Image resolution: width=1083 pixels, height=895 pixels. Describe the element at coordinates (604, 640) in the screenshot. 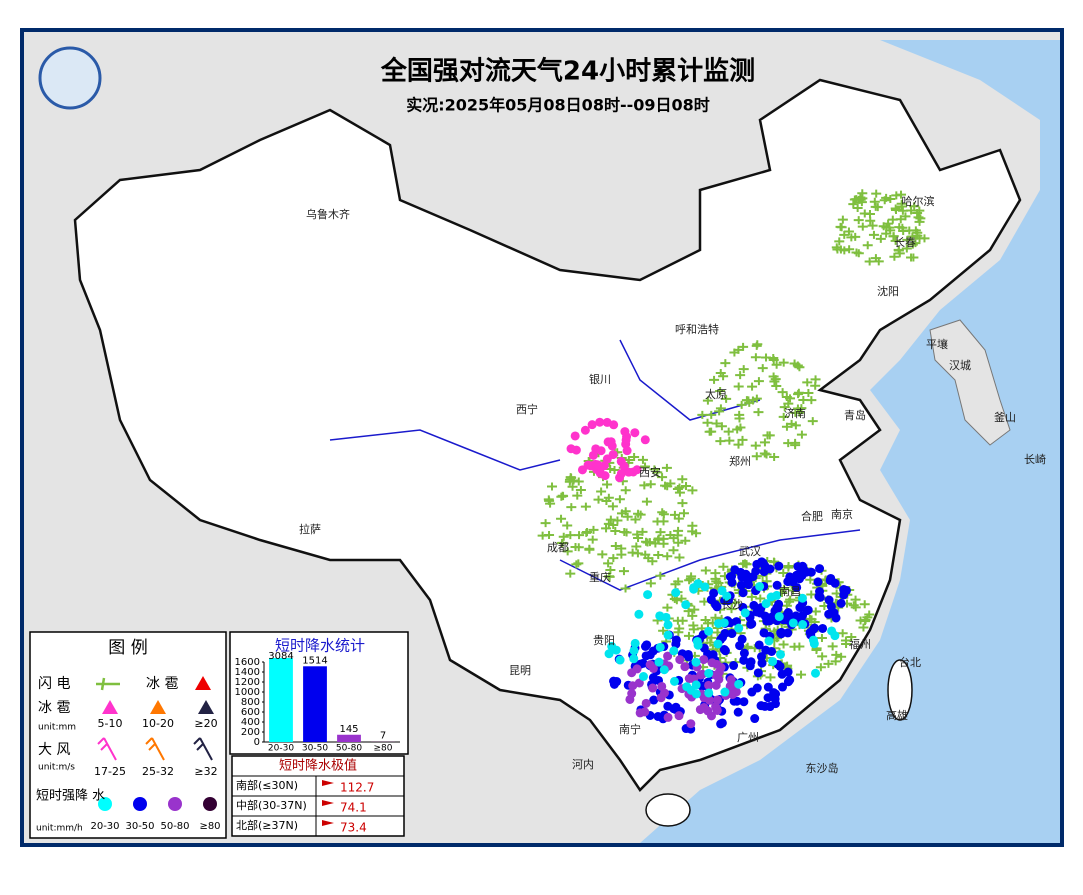

I see `city-label: 贵阳` at that location.